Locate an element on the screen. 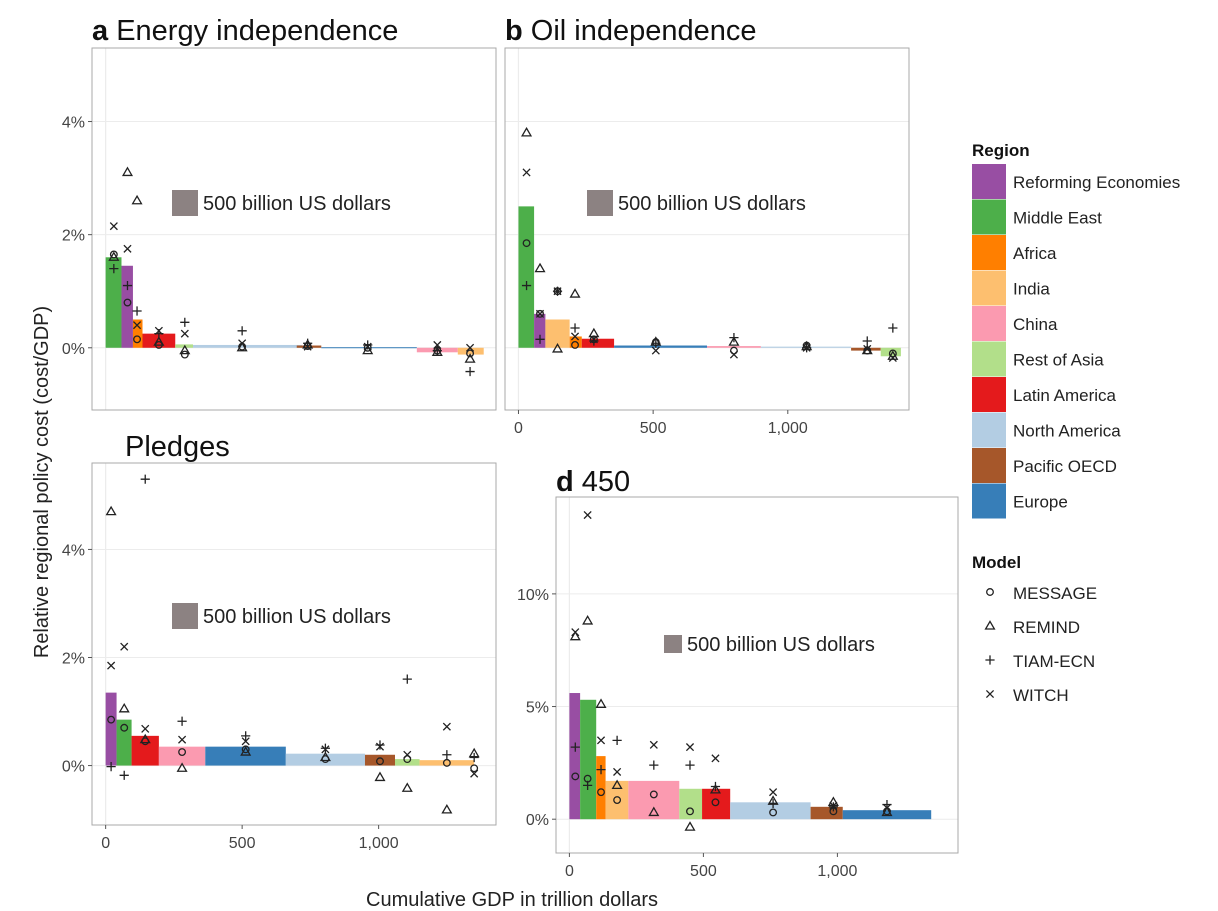 Image resolution: width=1218 pixels, height=911 pixels. panel-title-text: Oil independence is located at coordinates (644, 31).